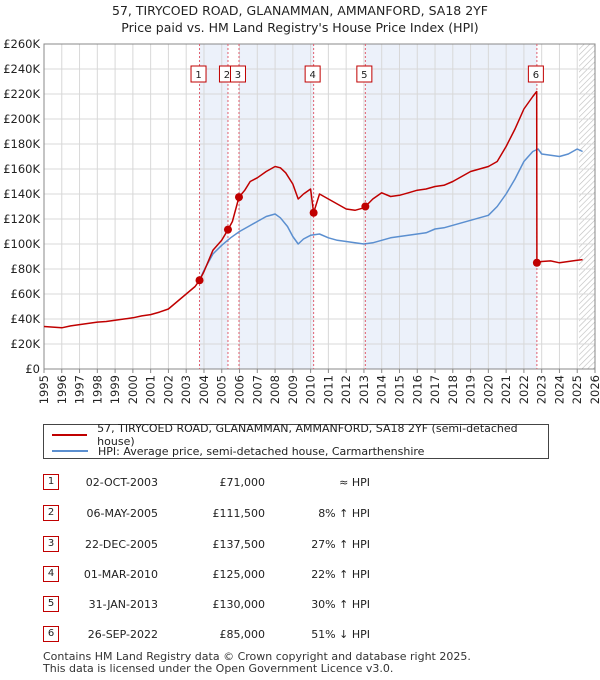  Describe the element at coordinates (435, 389) in the screenshot. I see `x-tick-label: 2017` at that location.